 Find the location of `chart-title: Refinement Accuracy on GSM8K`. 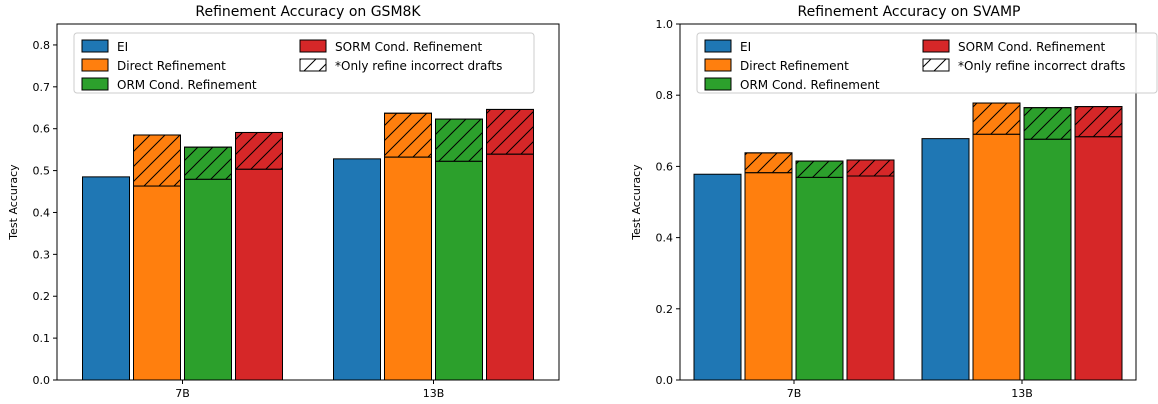

chart-title: Refinement Accuracy on GSM8K is located at coordinates (308, 12).